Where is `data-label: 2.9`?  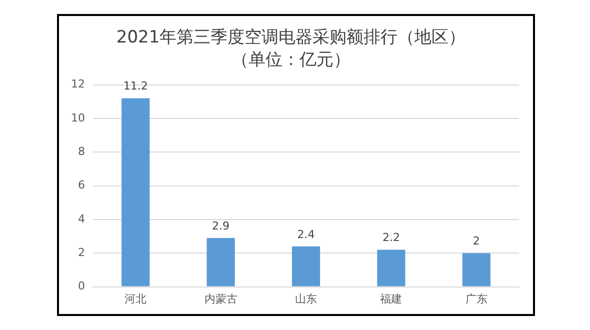 data-label: 2.9 is located at coordinates (221, 225).